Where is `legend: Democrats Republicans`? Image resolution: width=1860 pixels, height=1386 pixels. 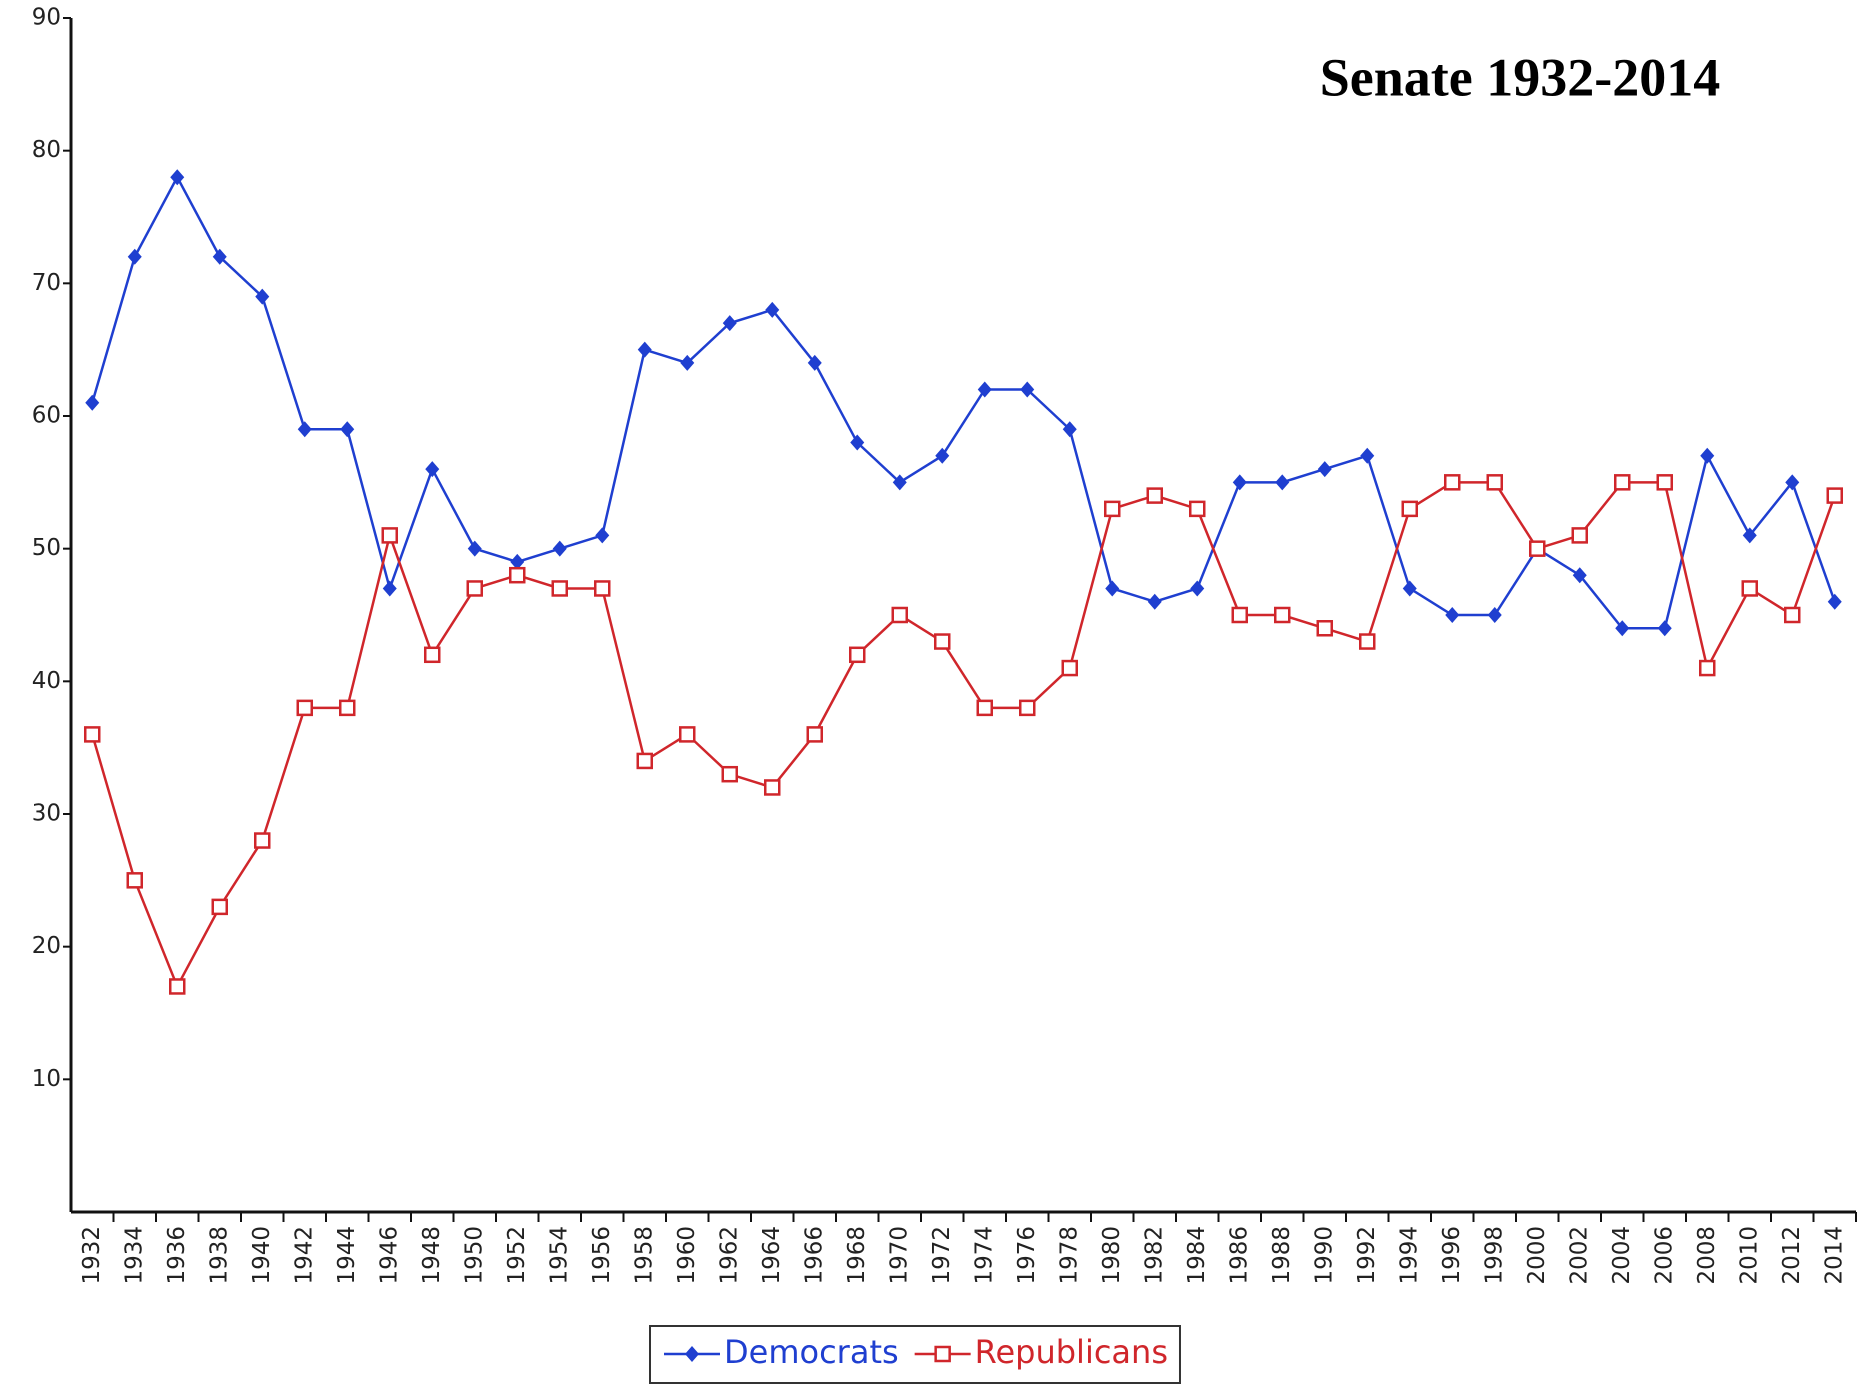 legend: Democrats Republicans is located at coordinates (915, 1354).